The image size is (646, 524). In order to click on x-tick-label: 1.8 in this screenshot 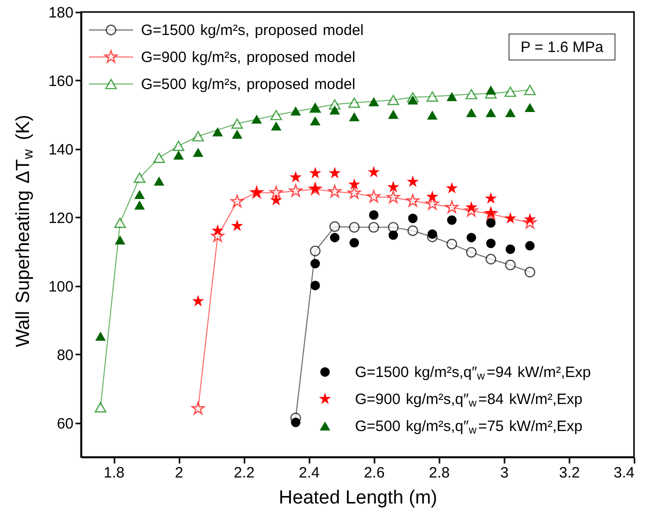, I will do `click(114, 473)`.